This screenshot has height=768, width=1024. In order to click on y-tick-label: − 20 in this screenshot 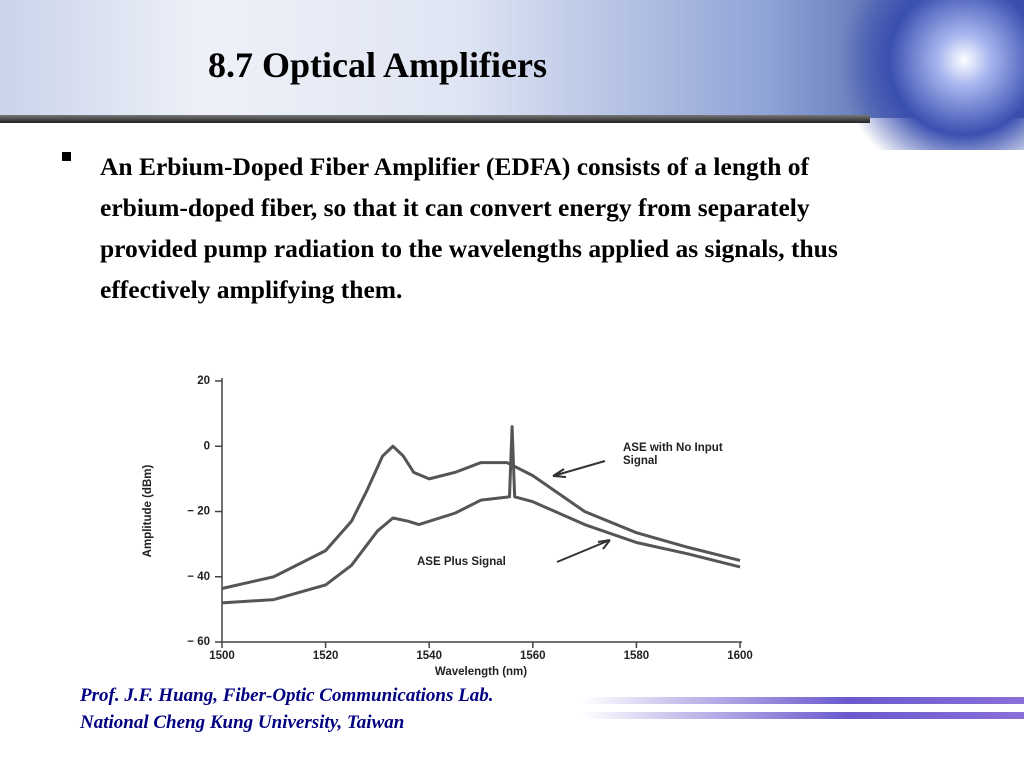, I will do `click(198, 512)`.